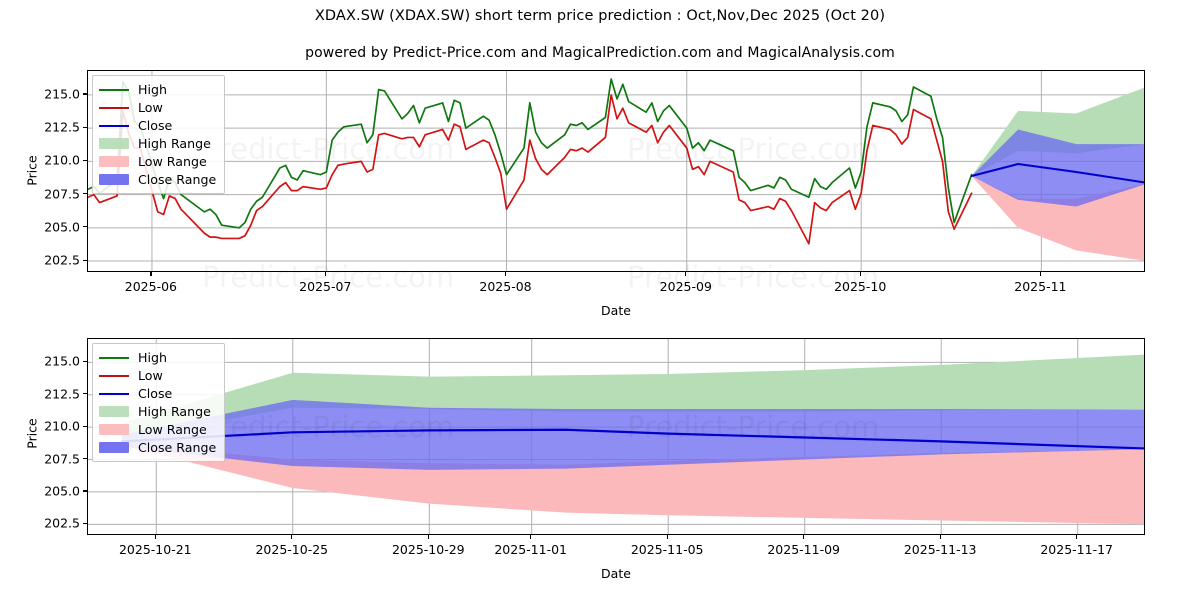  I want to click on x-axis-tick-label: 2025-10-25, so click(292, 549).